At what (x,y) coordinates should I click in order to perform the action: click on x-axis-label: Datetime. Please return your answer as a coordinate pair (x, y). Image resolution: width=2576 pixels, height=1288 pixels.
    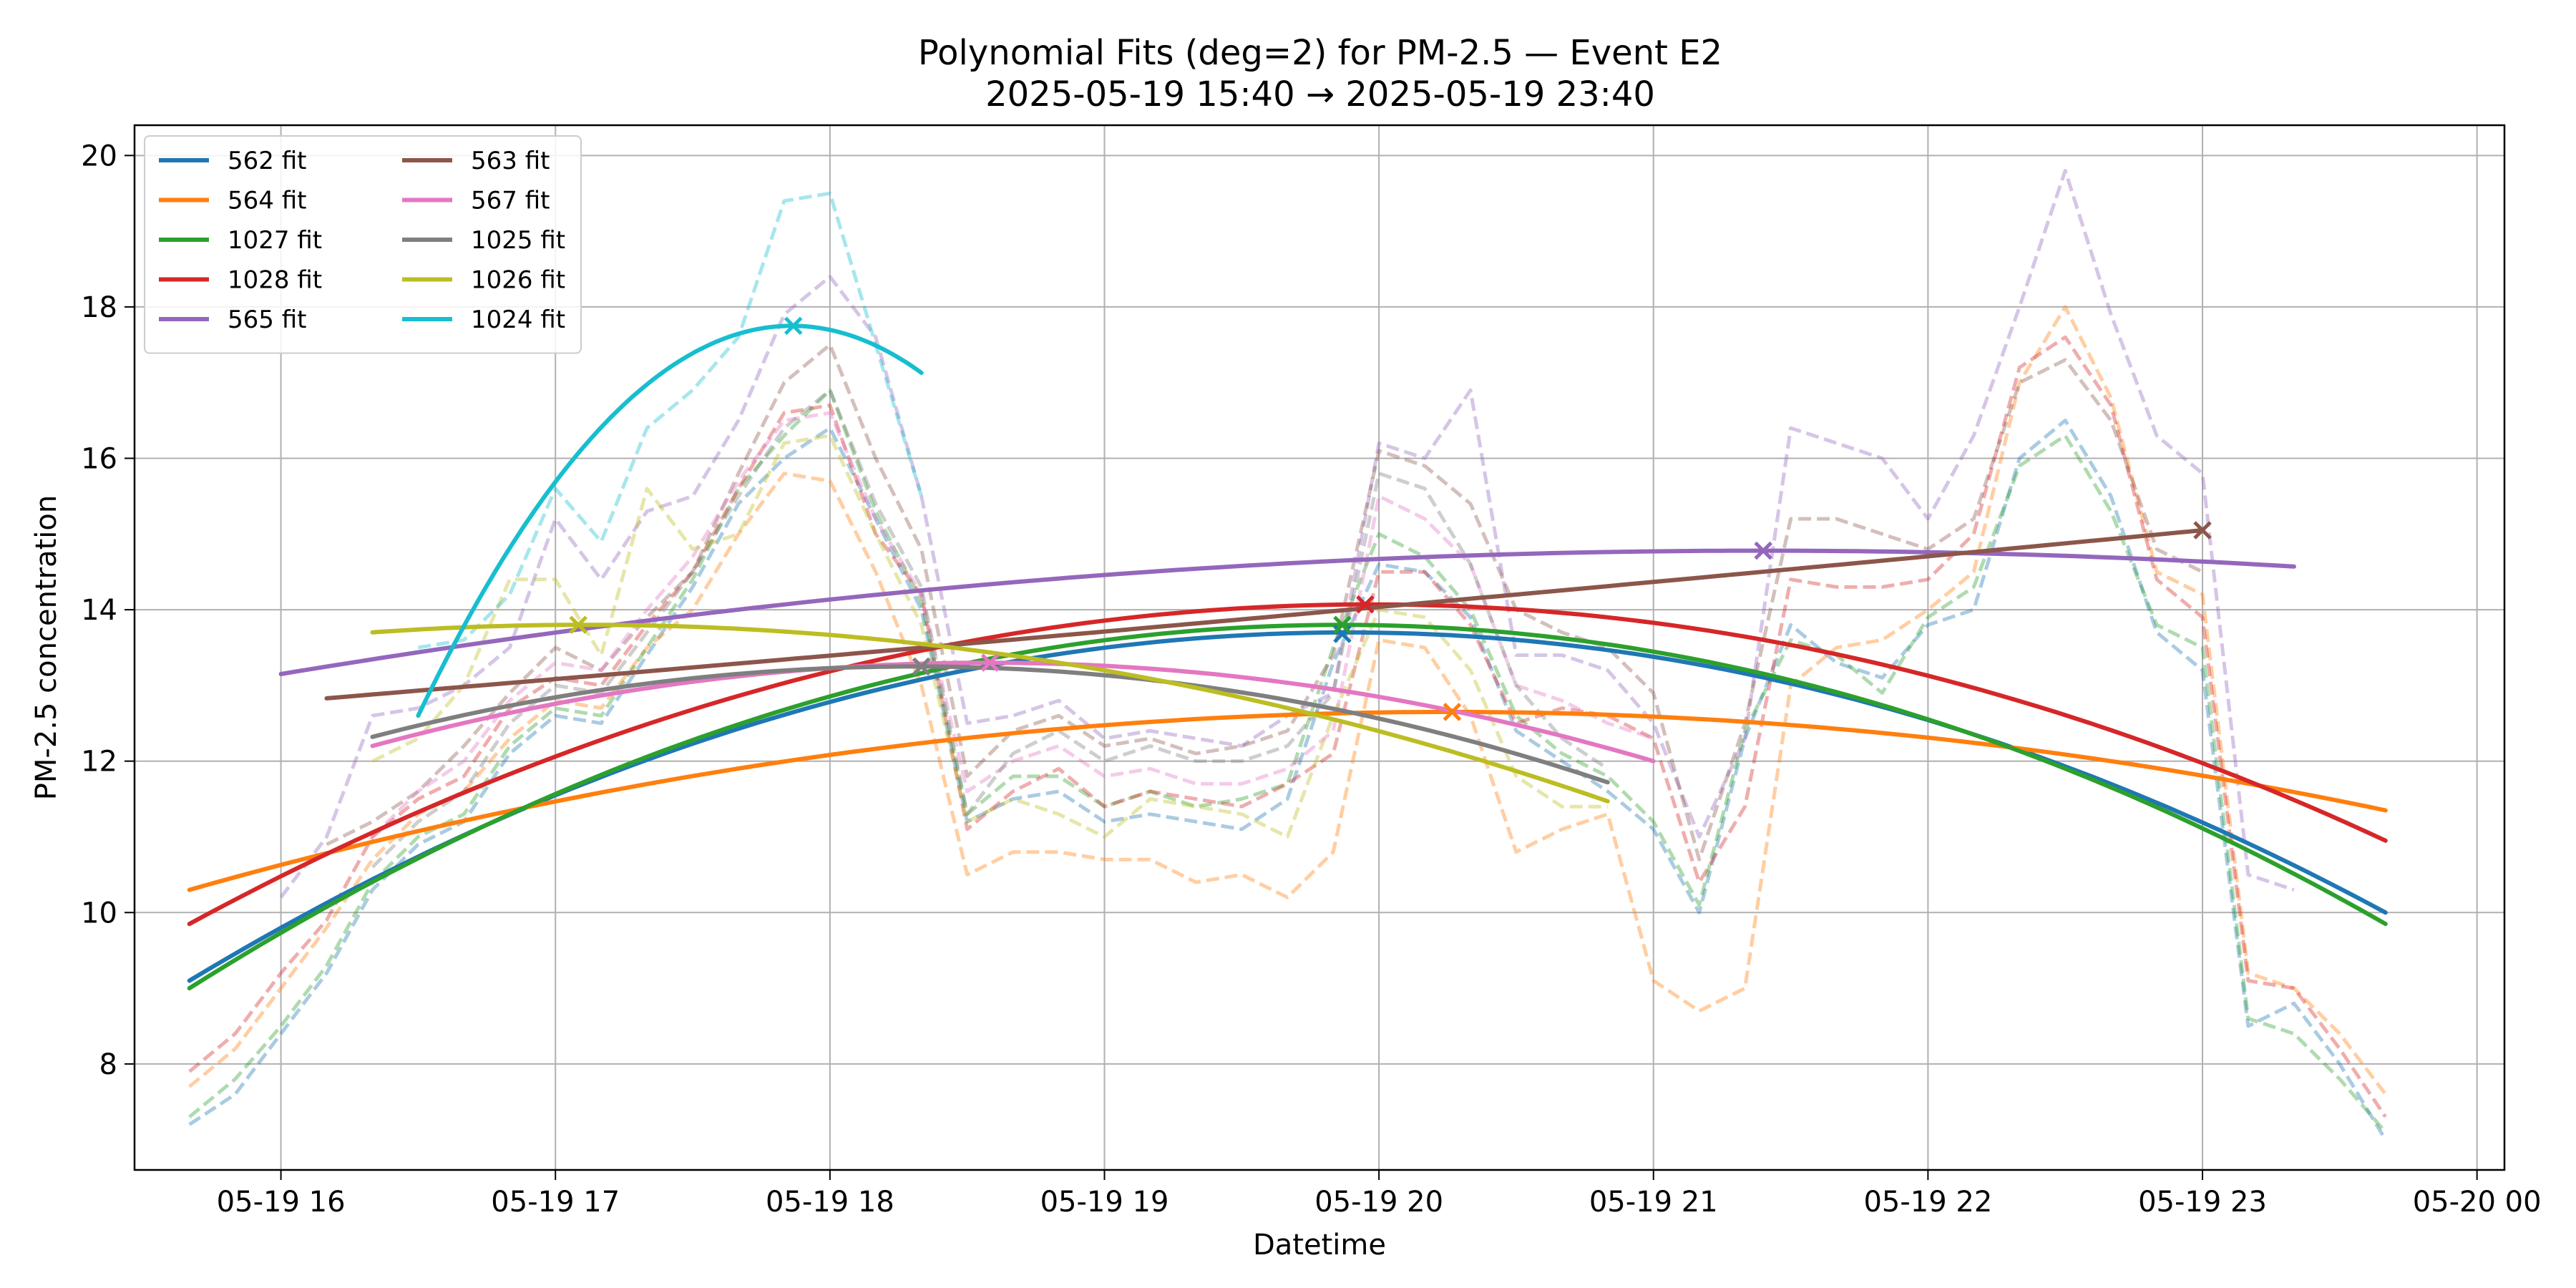
    Looking at the image, I should click on (1319, 1245).